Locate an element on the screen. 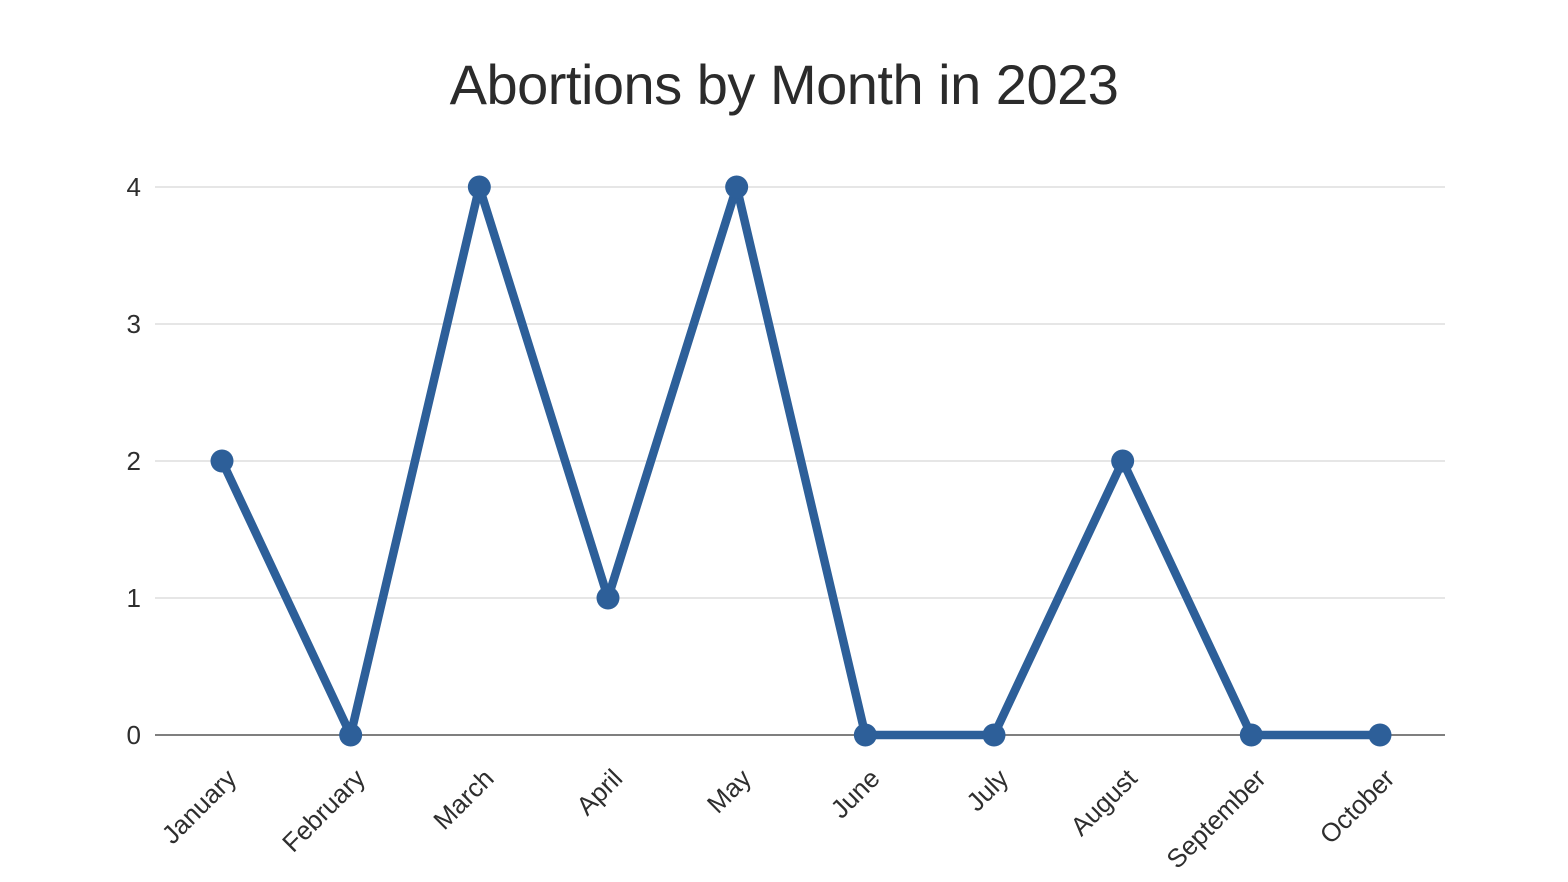  x-tick-label: October is located at coordinates (1357, 806).